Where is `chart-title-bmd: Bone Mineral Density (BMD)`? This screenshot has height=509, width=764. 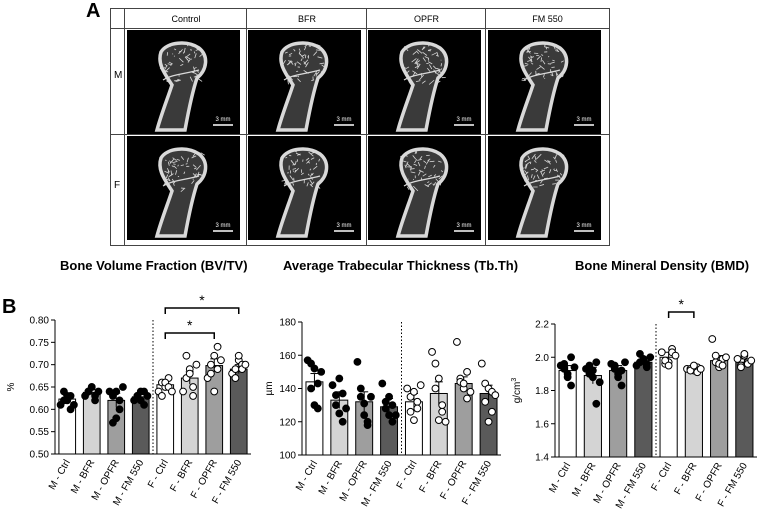
chart-title-bmd: Bone Mineral Density (BMD) is located at coordinates (662, 265).